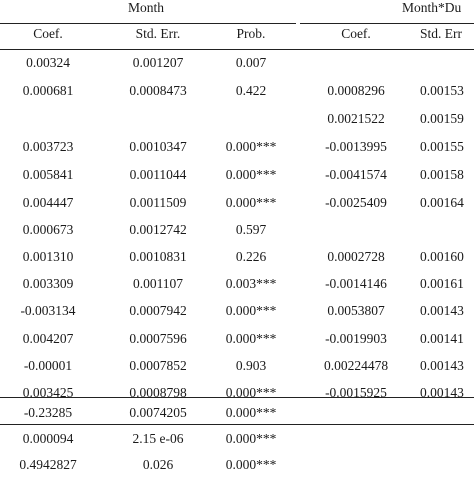 The width and height of the screenshot is (474, 485). What do you see at coordinates (442, 256) in the screenshot?
I see `table-cell: 0.00160` at bounding box center [442, 256].